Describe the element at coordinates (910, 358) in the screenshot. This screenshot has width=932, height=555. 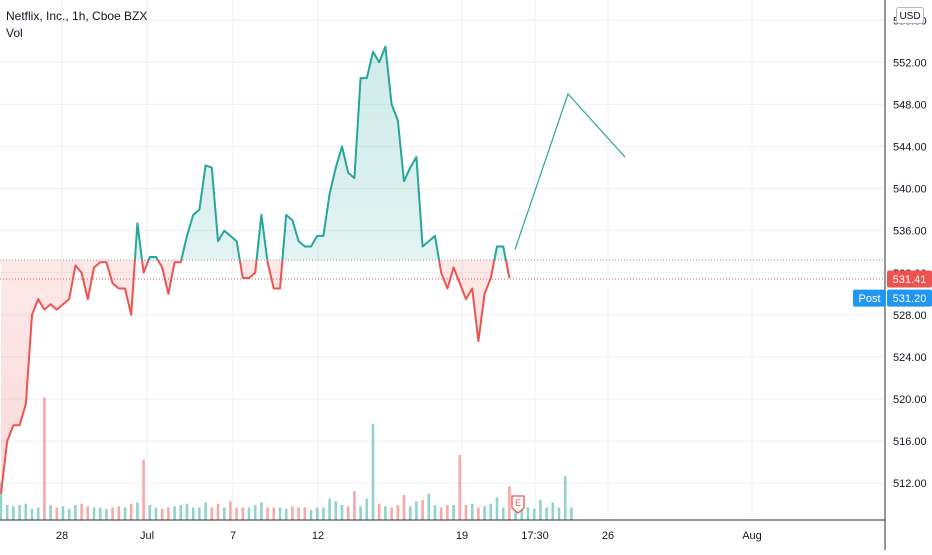
I see `y-tick-label: 524.00` at that location.